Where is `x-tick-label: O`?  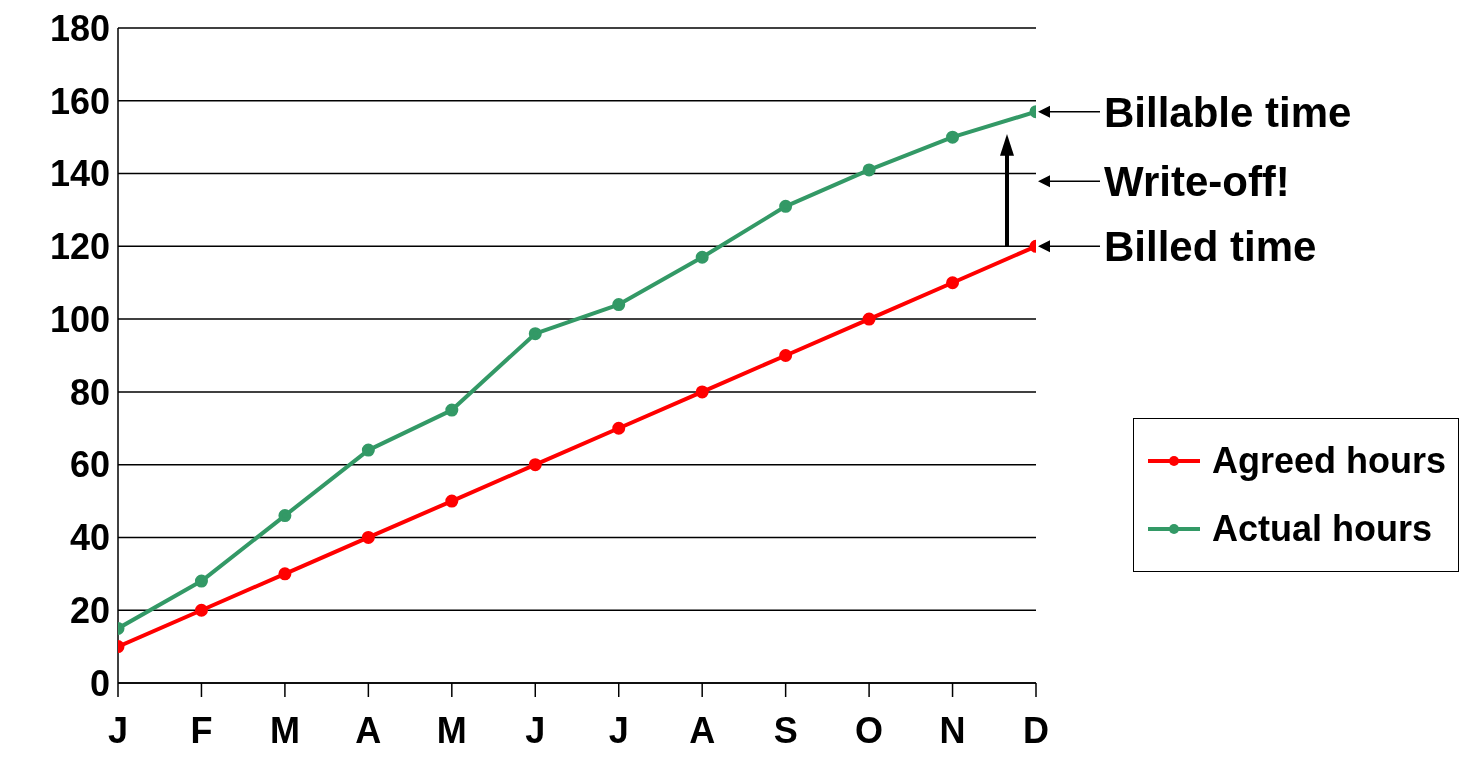
x-tick-label: O is located at coordinates (869, 730).